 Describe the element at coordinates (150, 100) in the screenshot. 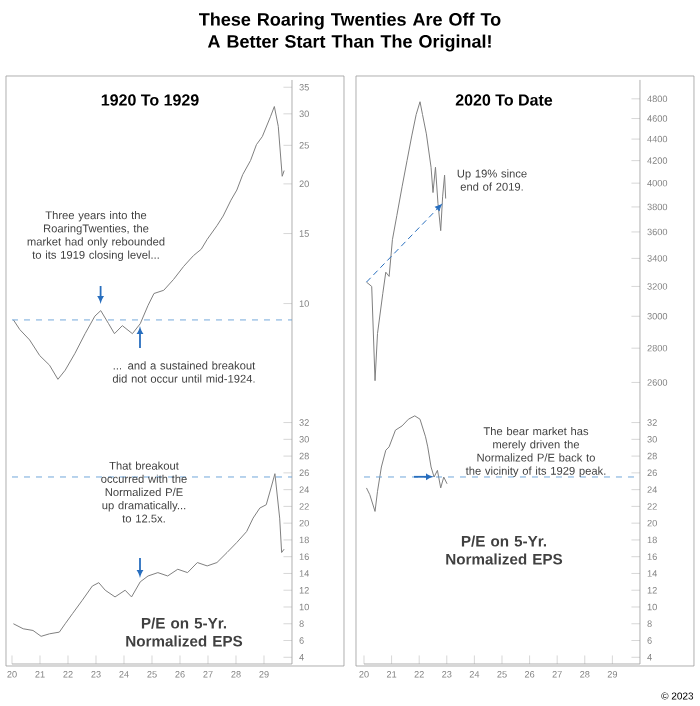

I see `text: 1920 To 1929` at that location.